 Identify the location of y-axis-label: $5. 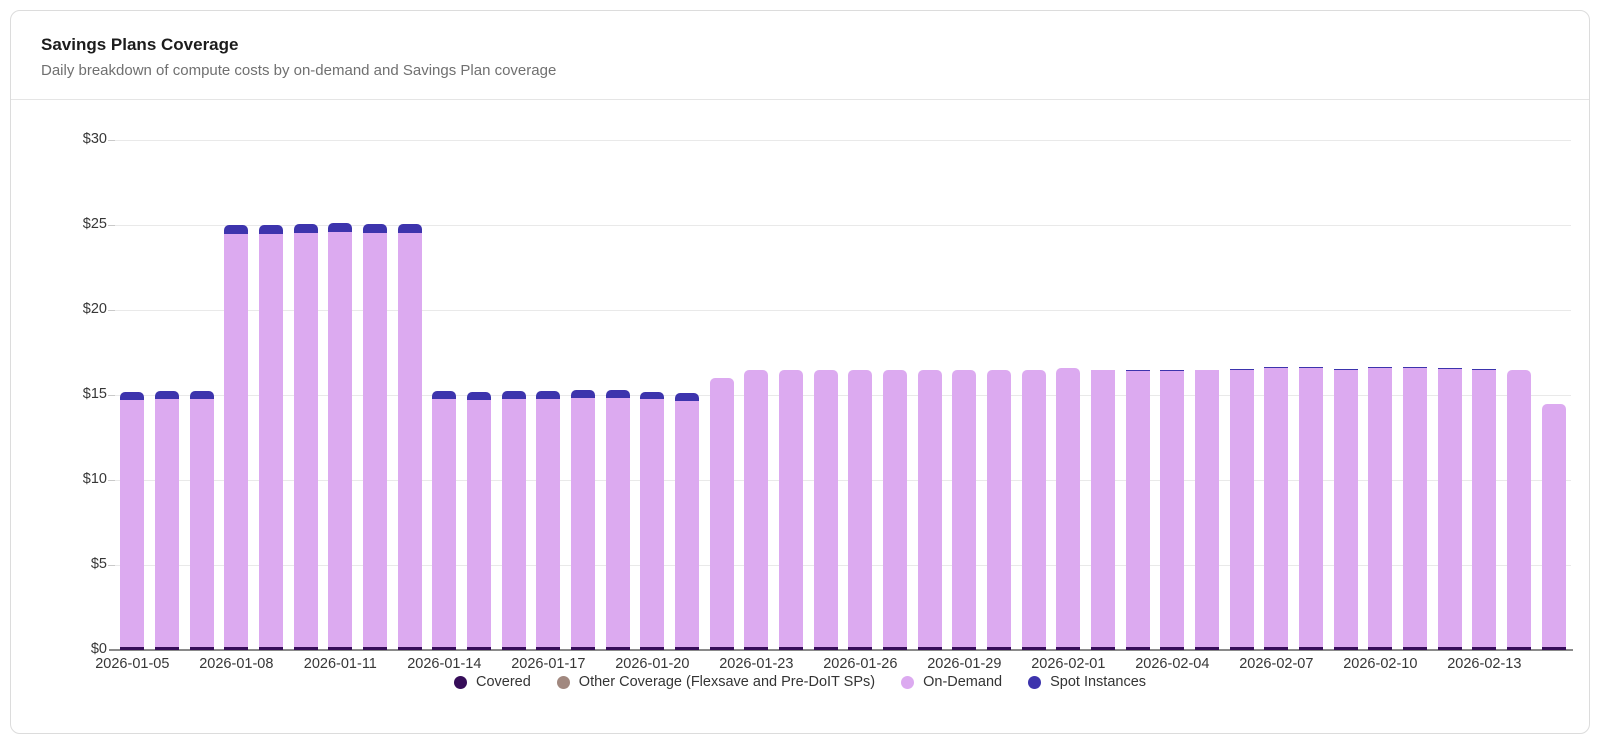
(98, 564).